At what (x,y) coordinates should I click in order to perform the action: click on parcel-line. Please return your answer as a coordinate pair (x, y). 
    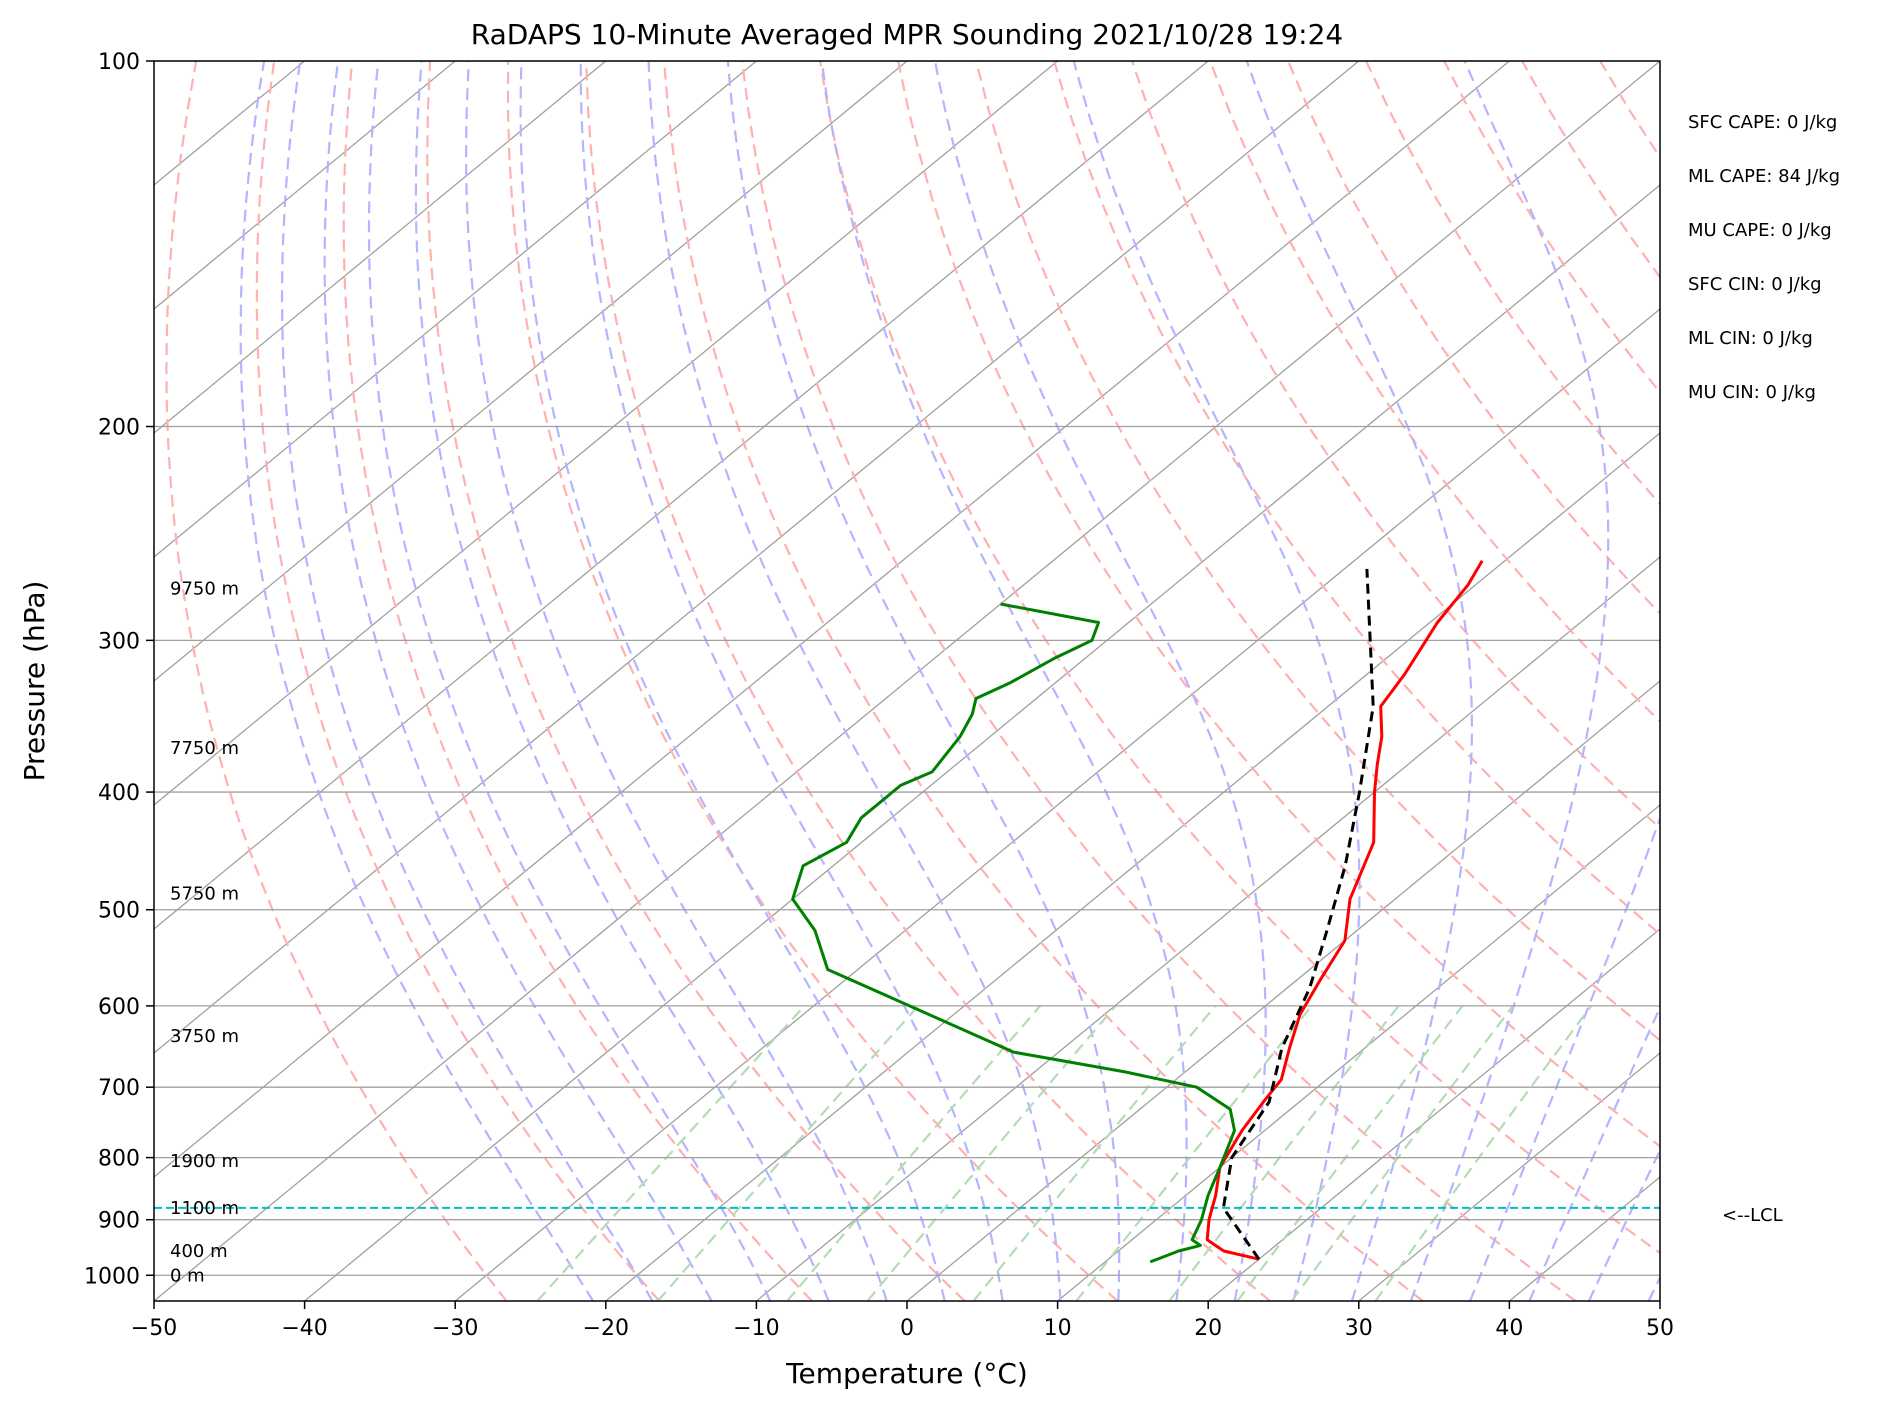
    Looking at the image, I should click on (1298, 914).